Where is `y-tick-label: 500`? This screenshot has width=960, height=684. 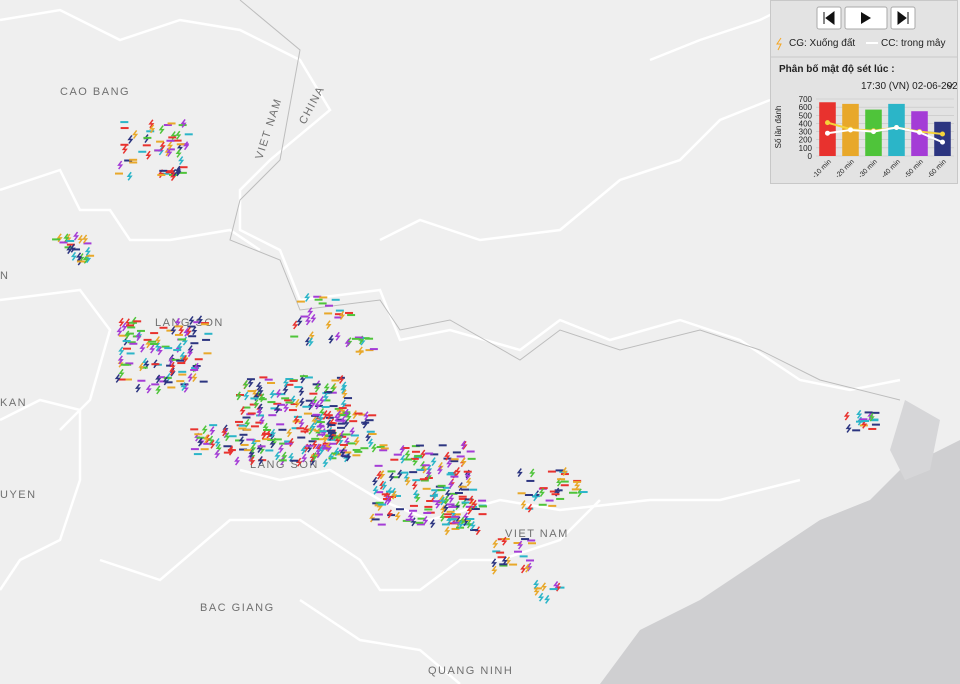
y-tick-label: 500 is located at coordinates (806, 115).